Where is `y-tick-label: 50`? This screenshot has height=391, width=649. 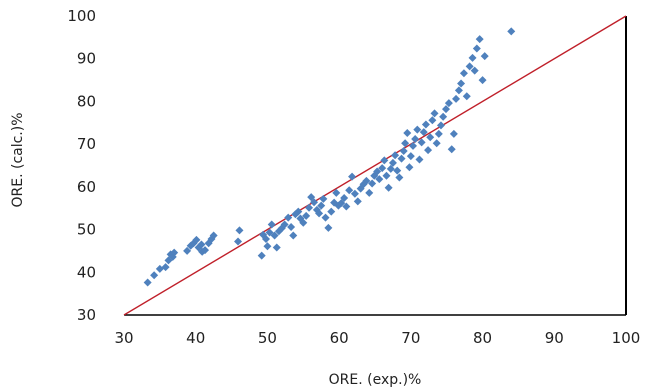
y-tick-label: 50 is located at coordinates (86, 230).